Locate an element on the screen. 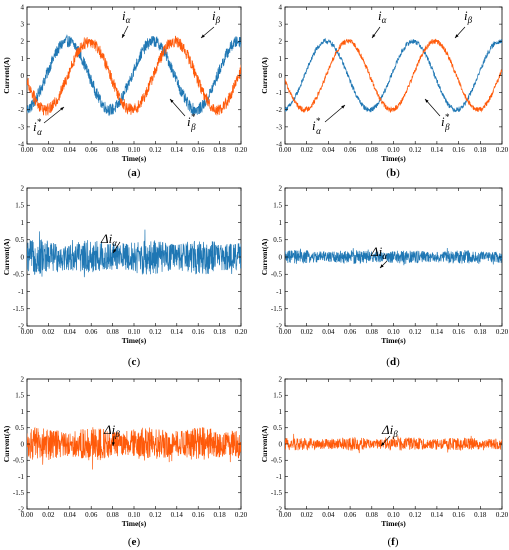 The height and width of the screenshot is (550, 509). y-tick-label: 1 is located at coordinates (23, 412).